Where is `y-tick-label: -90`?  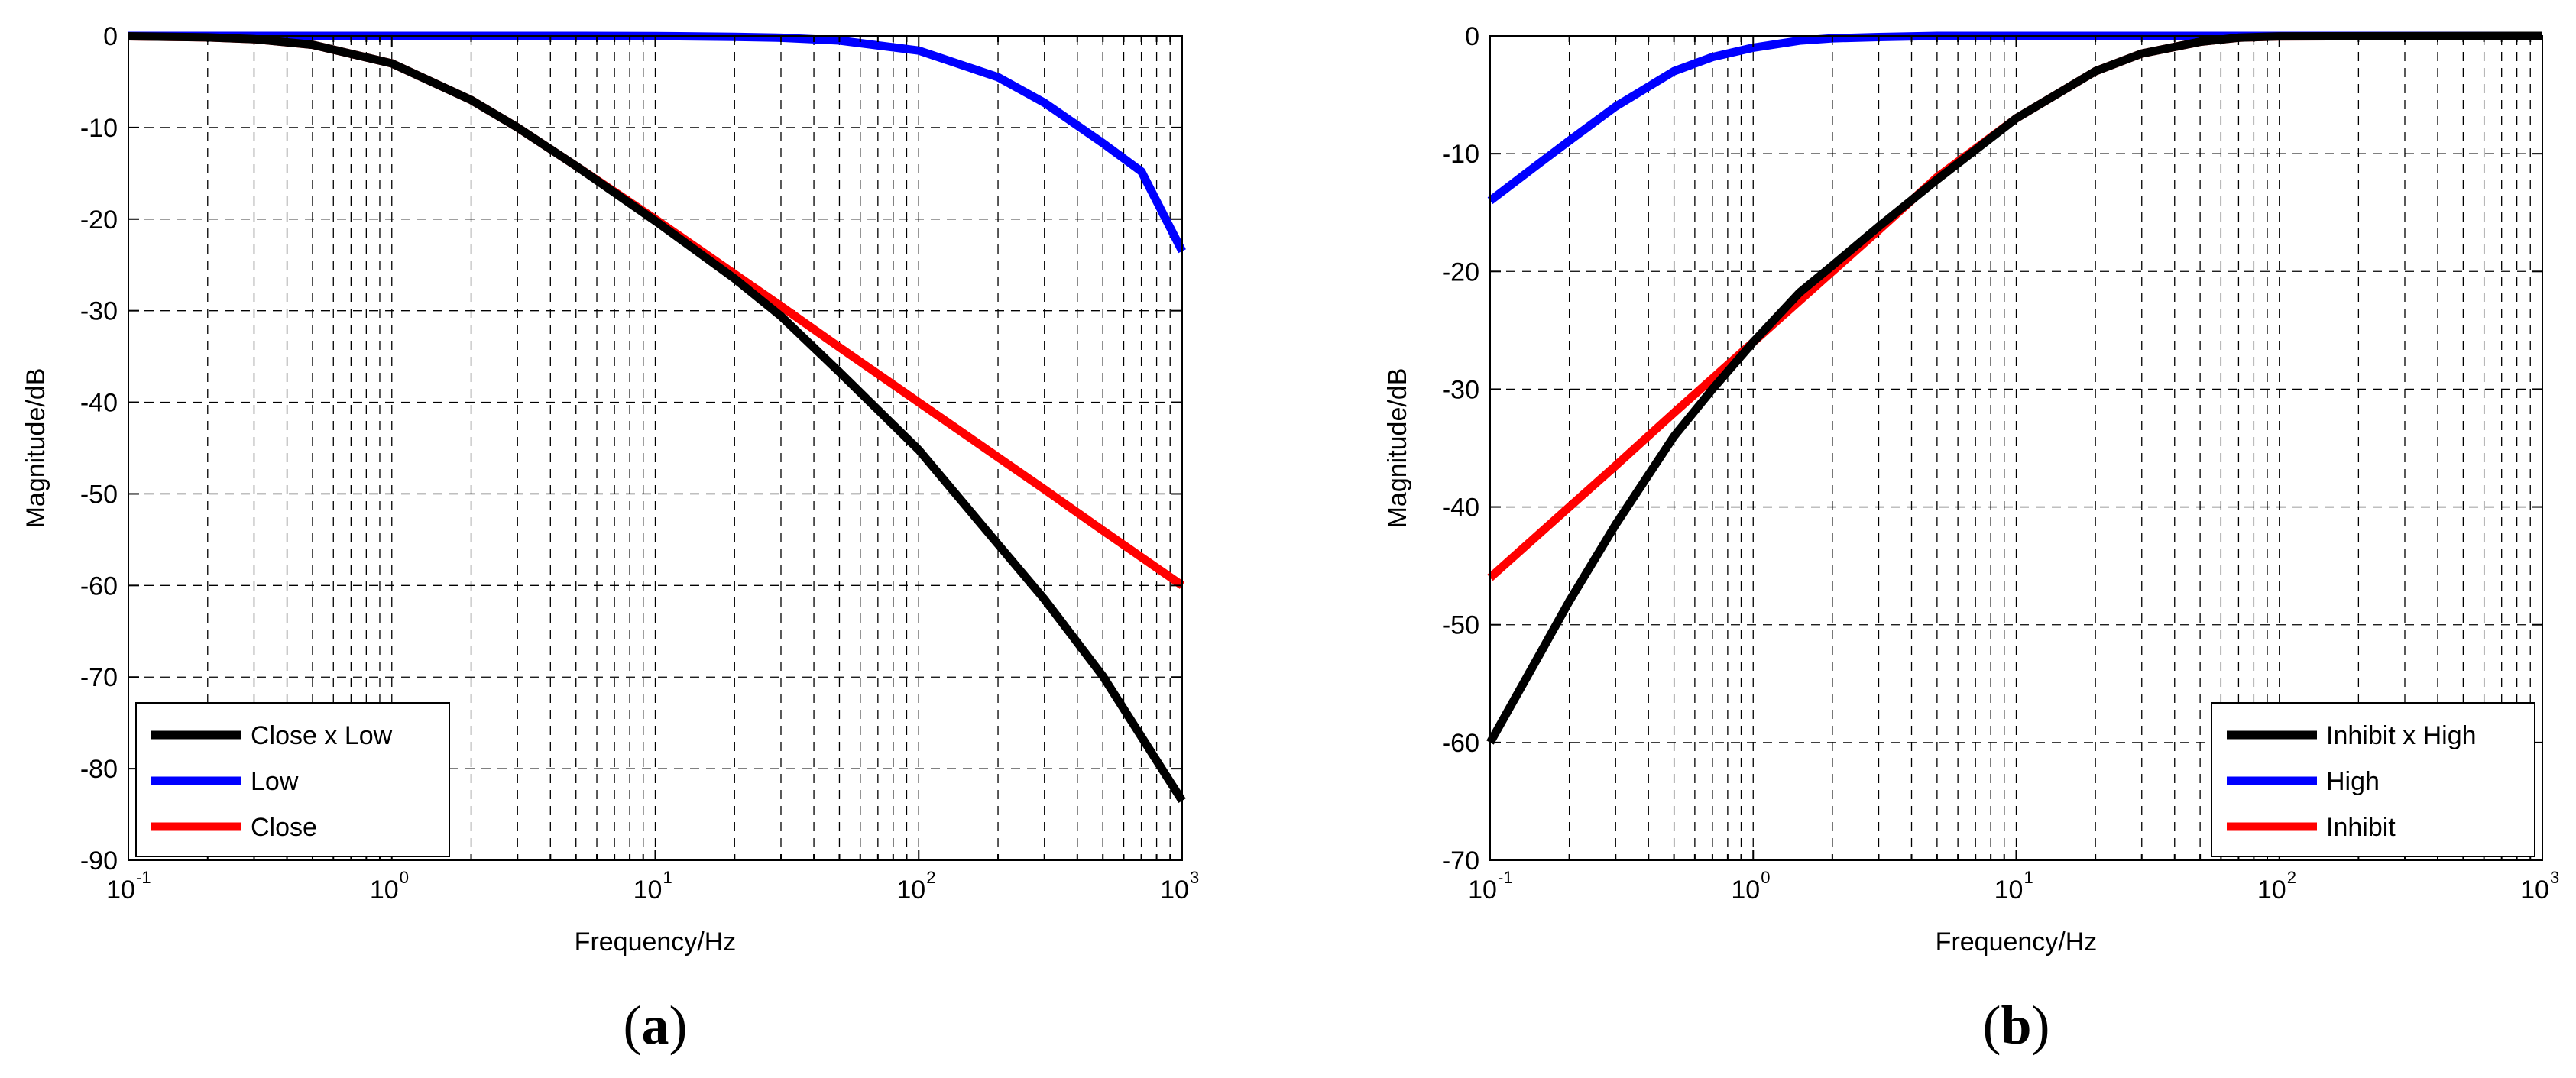
y-tick-label: -90 is located at coordinates (99, 862).